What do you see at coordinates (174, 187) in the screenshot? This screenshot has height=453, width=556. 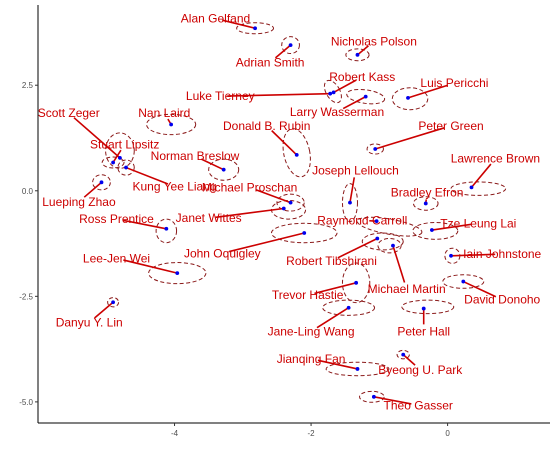 I see `point-label: Kung Yee Liang` at bounding box center [174, 187].